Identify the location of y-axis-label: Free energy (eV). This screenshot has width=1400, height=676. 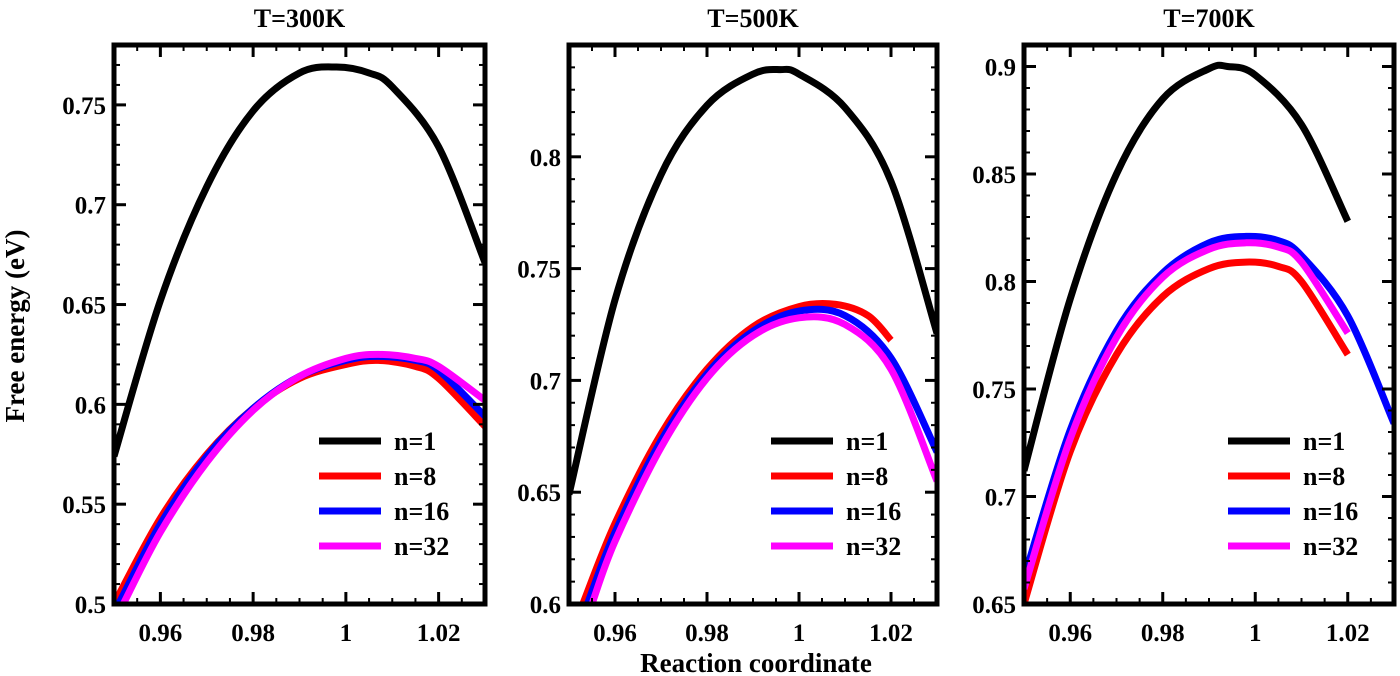
(15, 326).